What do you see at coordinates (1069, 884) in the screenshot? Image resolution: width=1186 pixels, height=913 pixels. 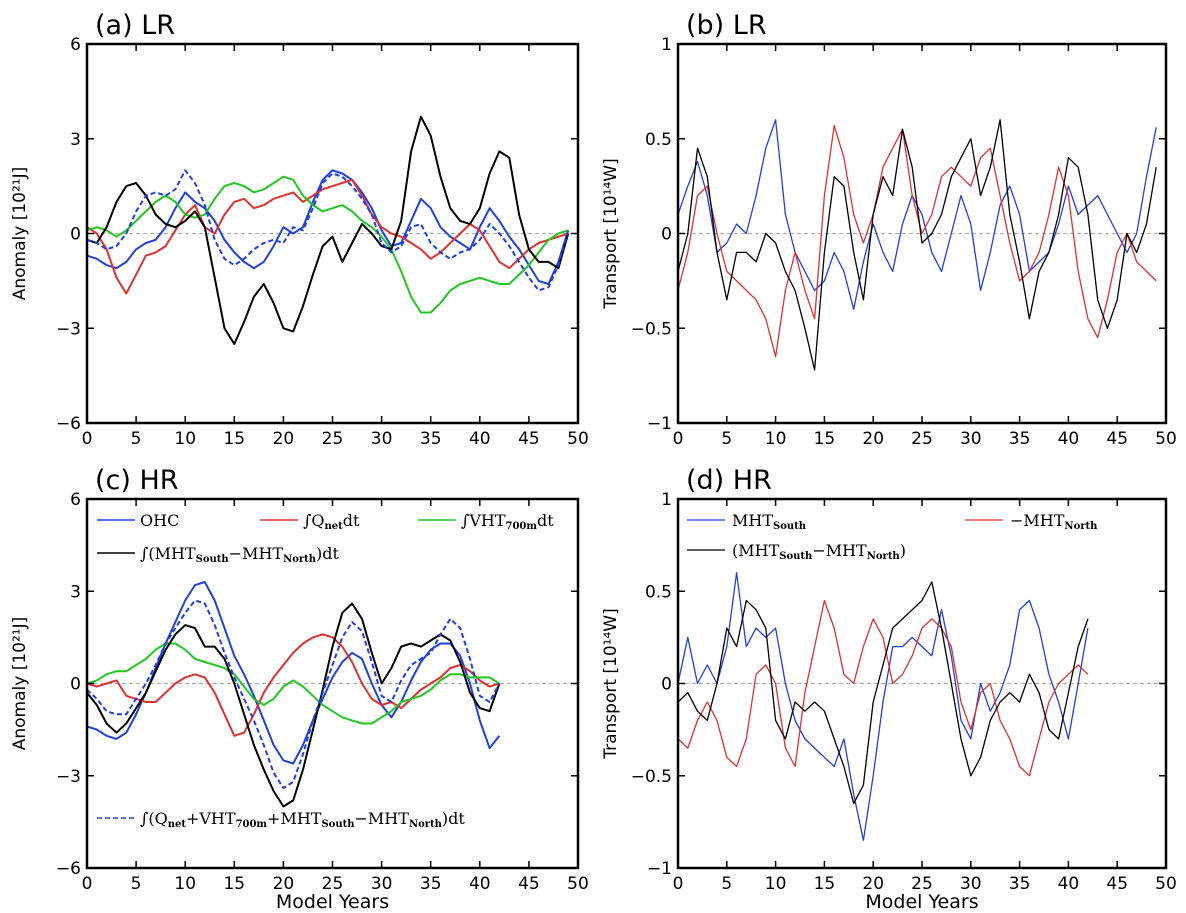 I see `x-tick-label-d: 40` at bounding box center [1069, 884].